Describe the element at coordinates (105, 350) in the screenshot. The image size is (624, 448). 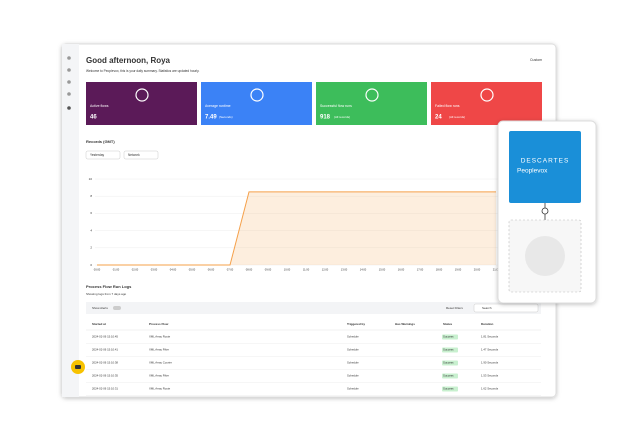
I see `table-cell: 2024-02-06 15:10:41` at that location.